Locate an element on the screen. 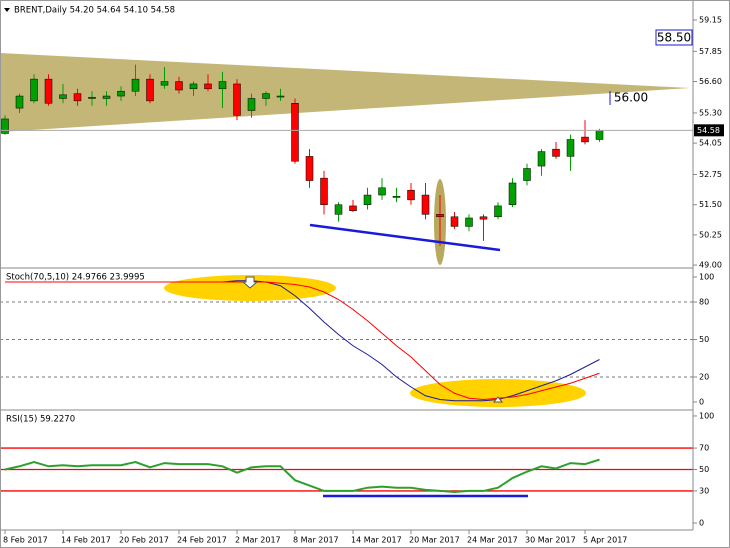 This screenshot has height=548, width=730. last-price-label: 54.58 is located at coordinates (708, 130).